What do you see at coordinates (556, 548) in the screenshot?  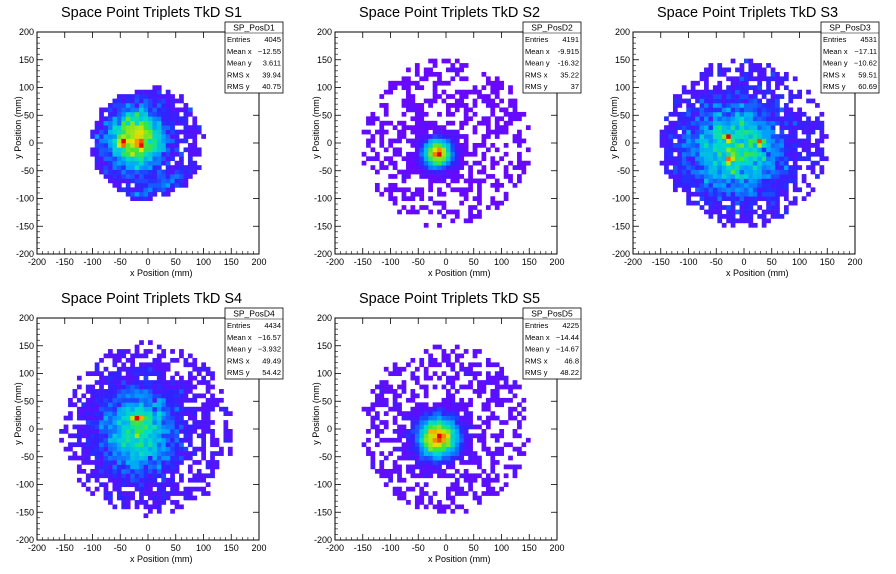 I see `x-tick-label: 200` at bounding box center [556, 548].